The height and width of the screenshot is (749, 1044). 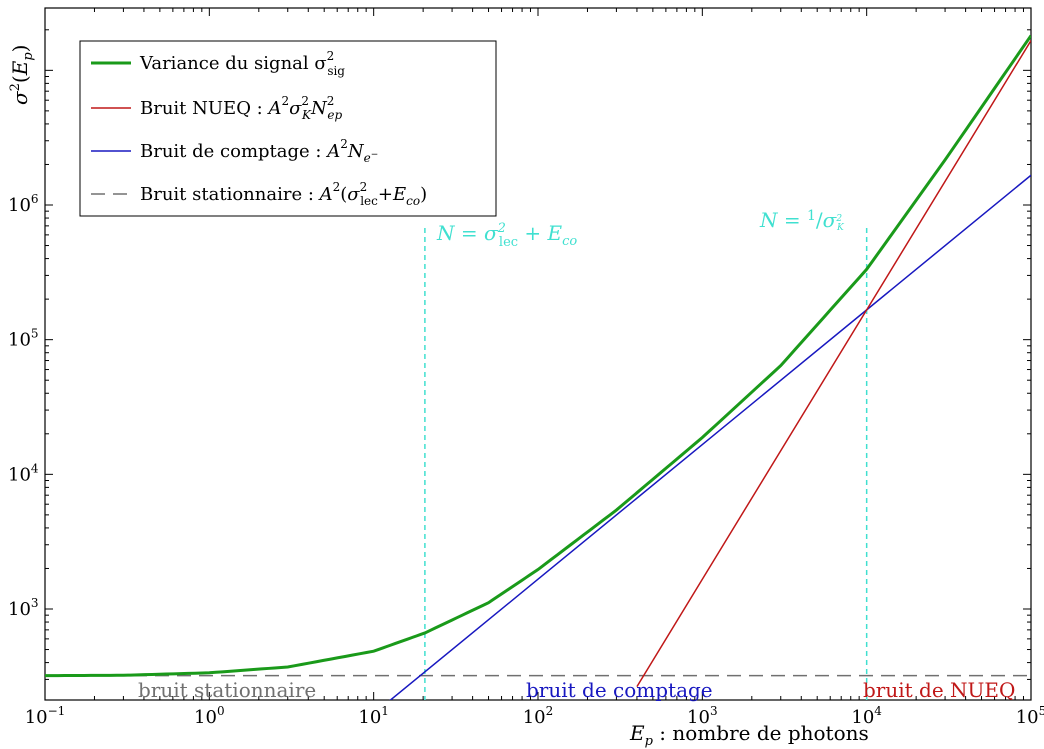 I want to click on x-tick-label: 10², so click(x=538, y=716).